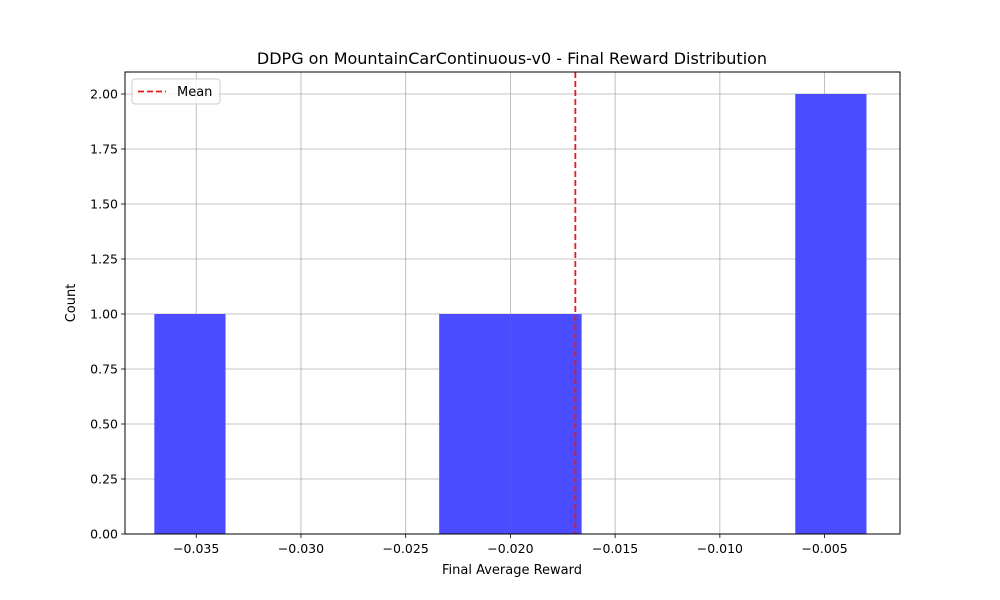 The image size is (1000, 600). I want to click on y-tick-label: 1.00, so click(104, 314).